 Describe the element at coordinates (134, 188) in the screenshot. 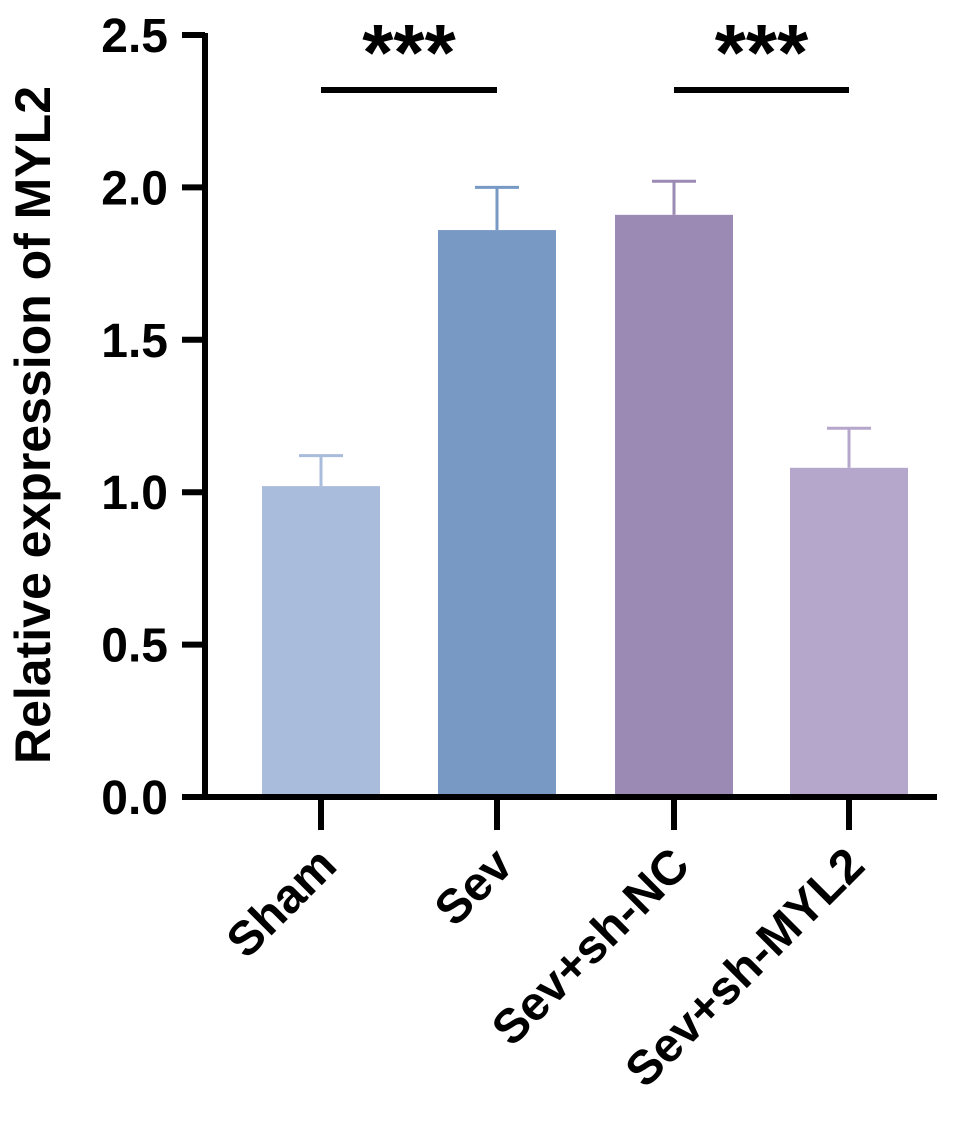

I see `y-tick-label: 2.0` at that location.